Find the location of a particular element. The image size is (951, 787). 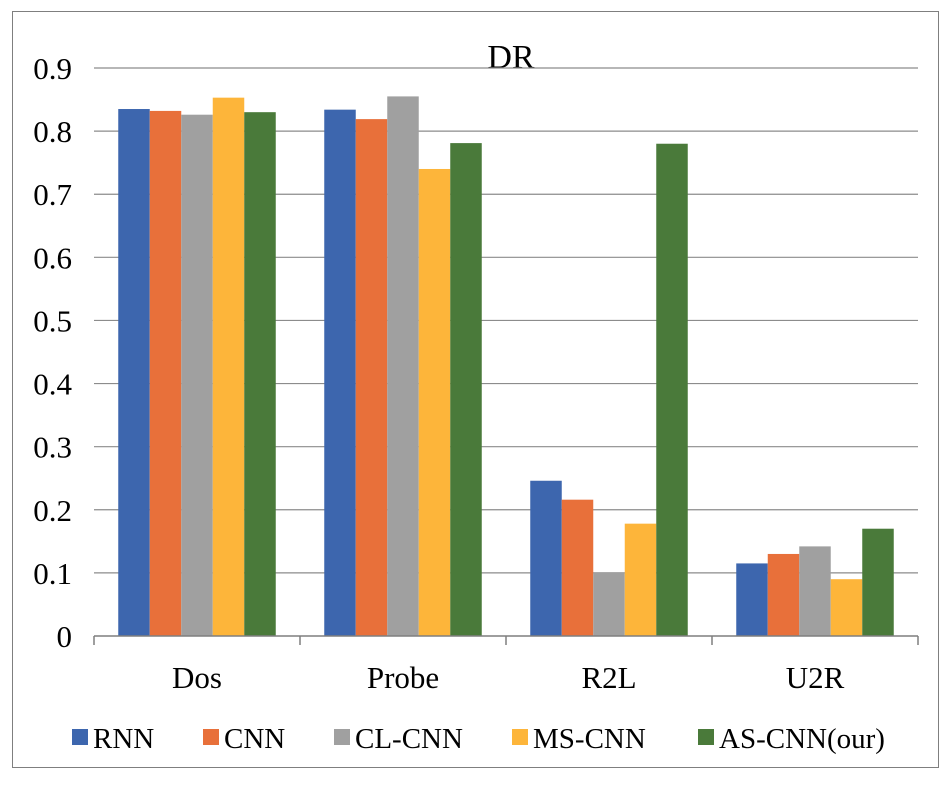

bar-as-cnn-our--dos is located at coordinates (260, 374).